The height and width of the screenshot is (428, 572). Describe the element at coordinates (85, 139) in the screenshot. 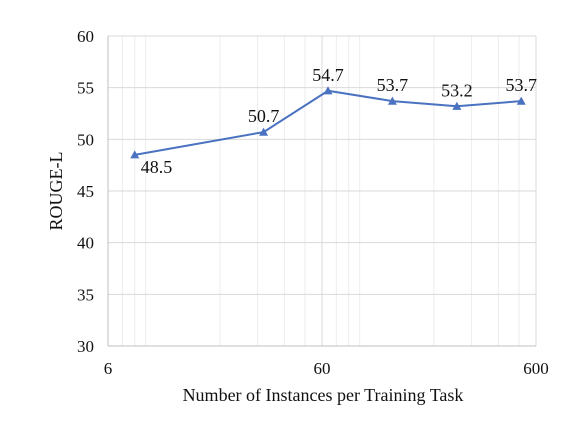

I see `y-tick-label: 50` at that location.